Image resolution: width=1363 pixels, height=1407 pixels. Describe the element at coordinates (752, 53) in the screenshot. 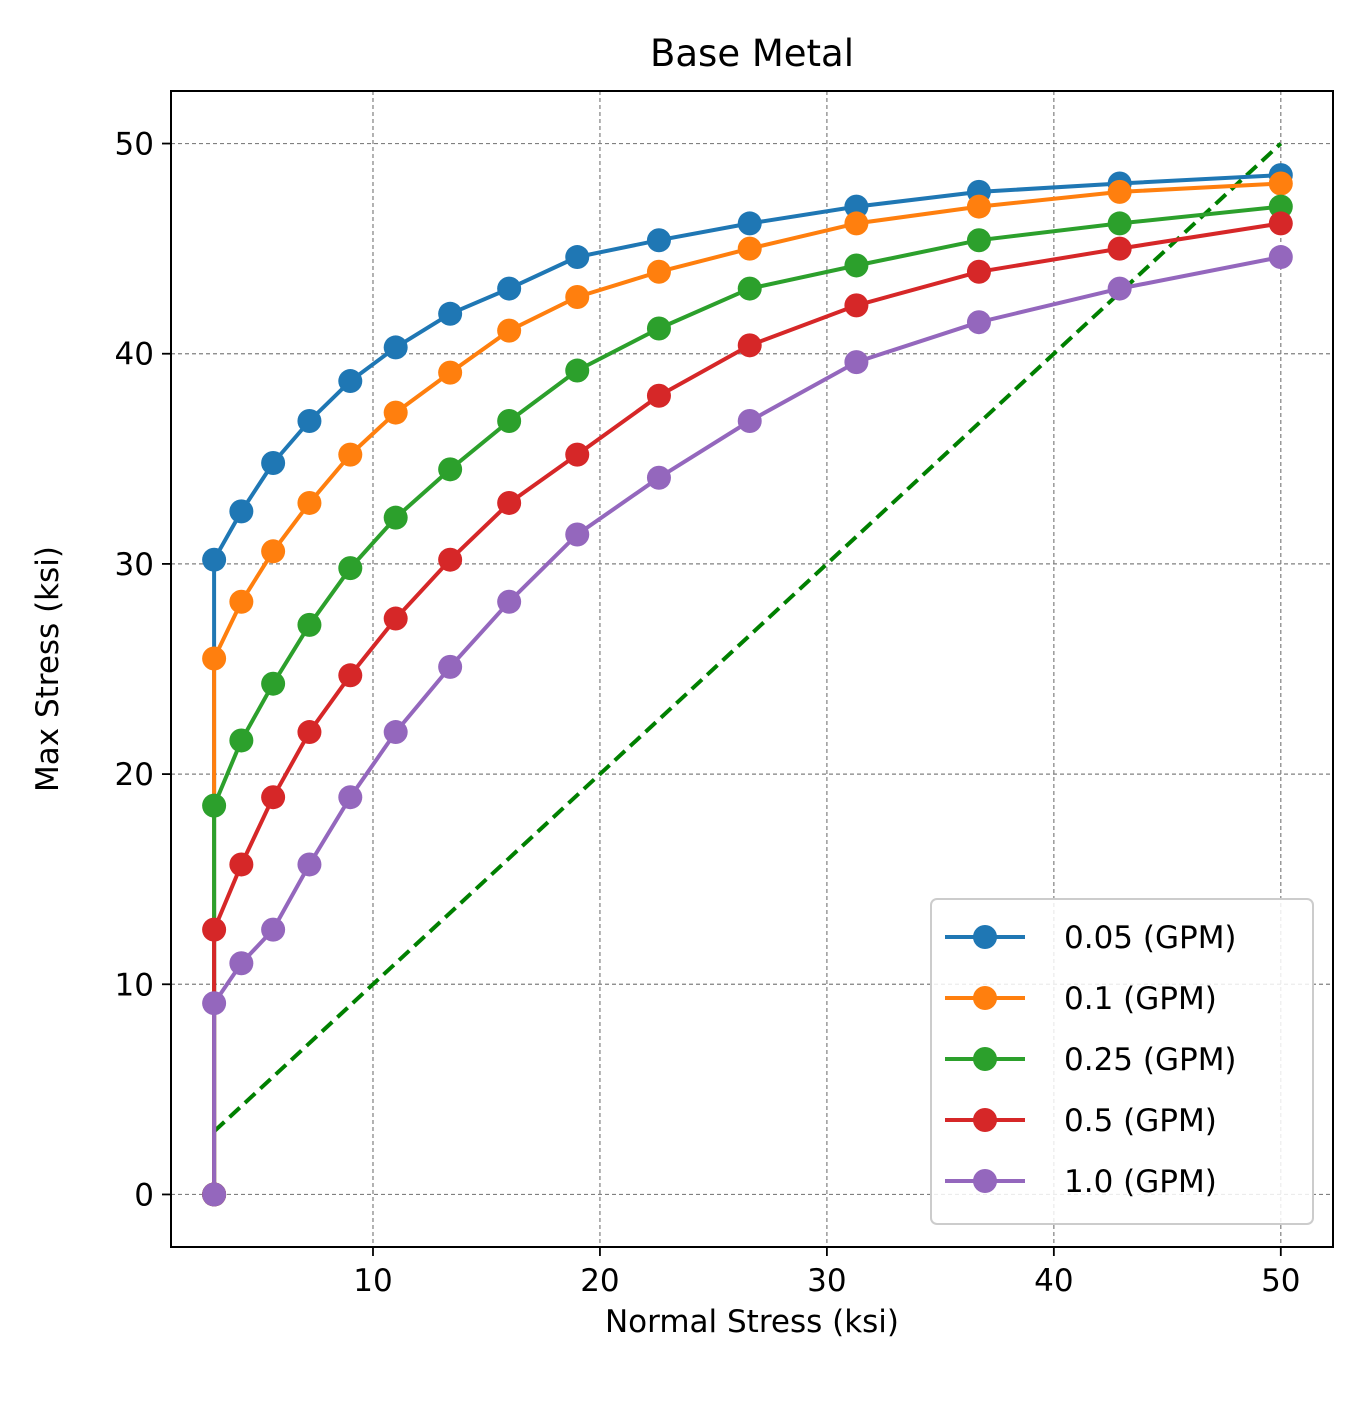

I see `chart-title: Base Metal` at that location.